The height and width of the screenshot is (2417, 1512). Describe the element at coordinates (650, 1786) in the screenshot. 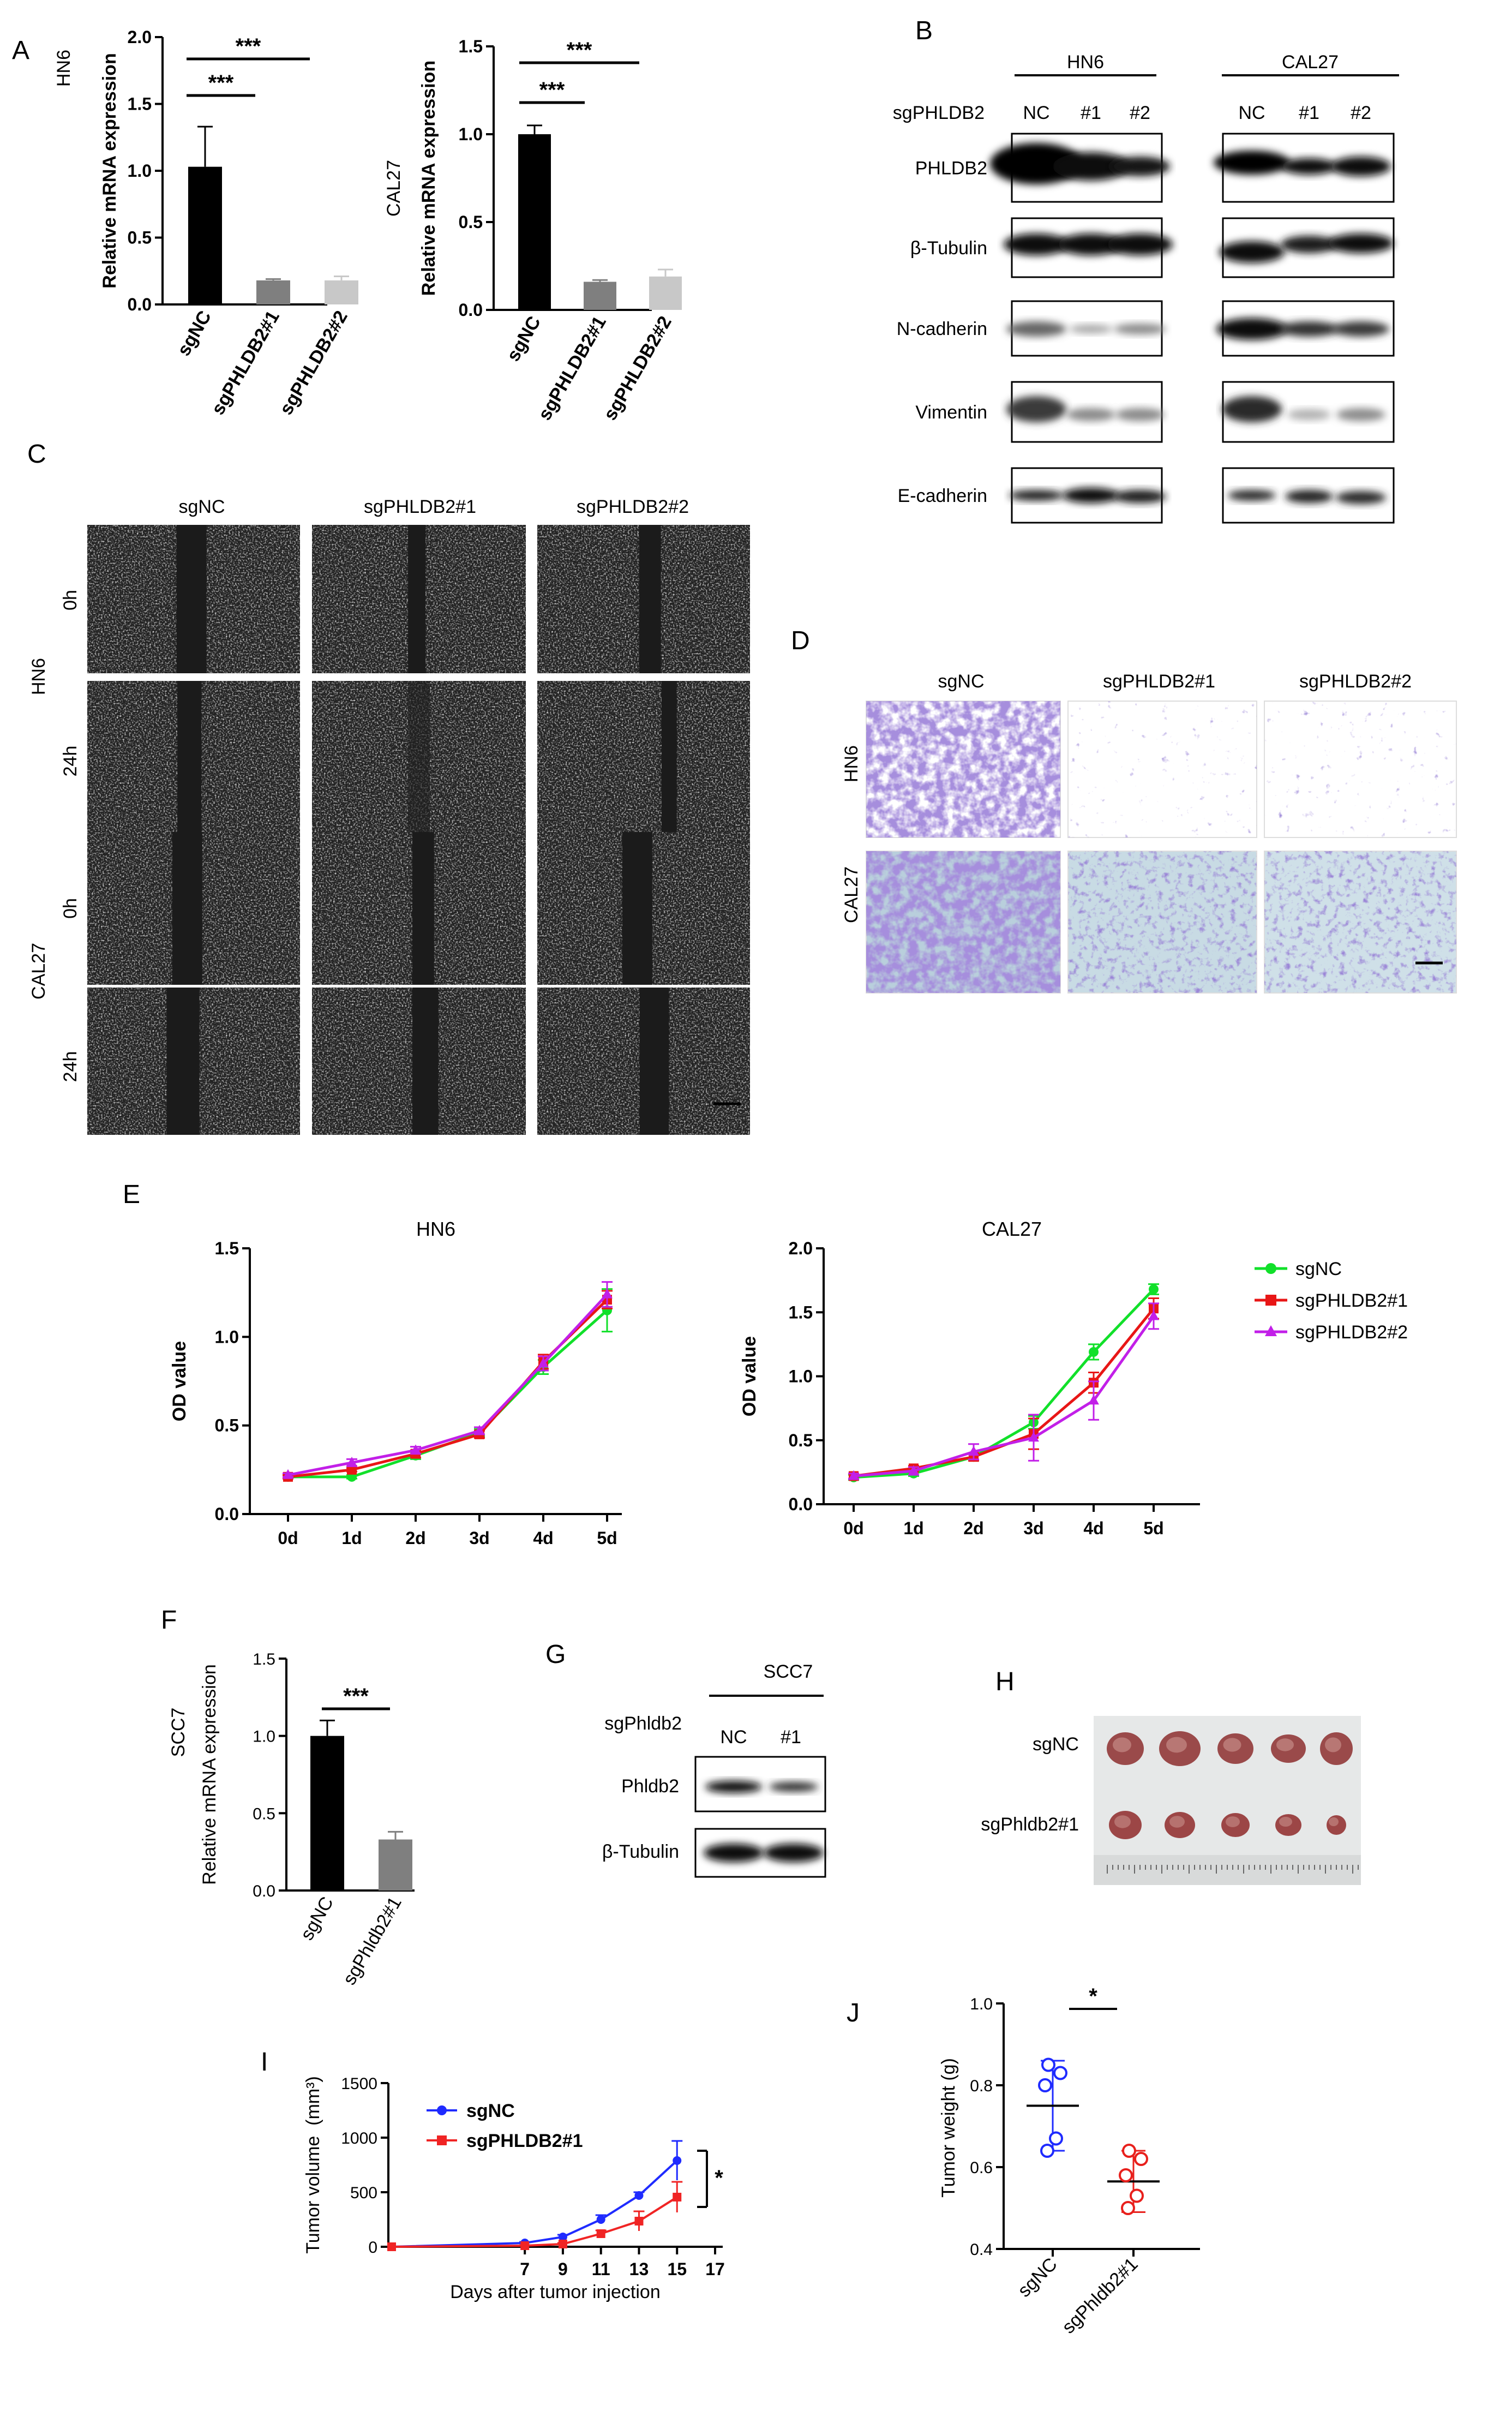

I see `blot-g-row: Phldb2` at that location.